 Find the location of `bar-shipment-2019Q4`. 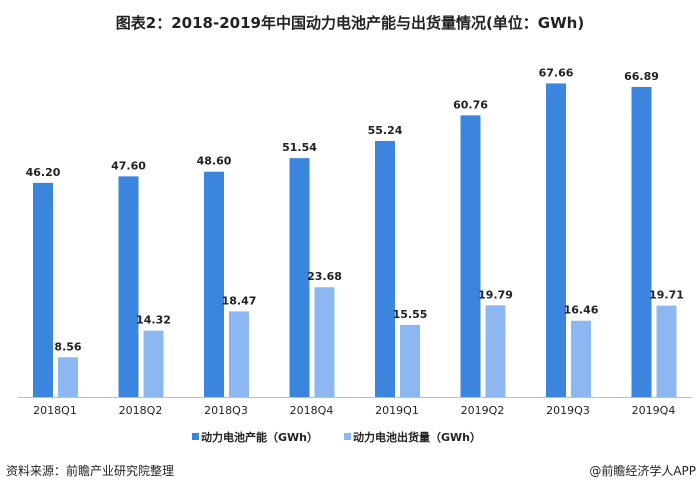

bar-shipment-2019Q4 is located at coordinates (666, 351).